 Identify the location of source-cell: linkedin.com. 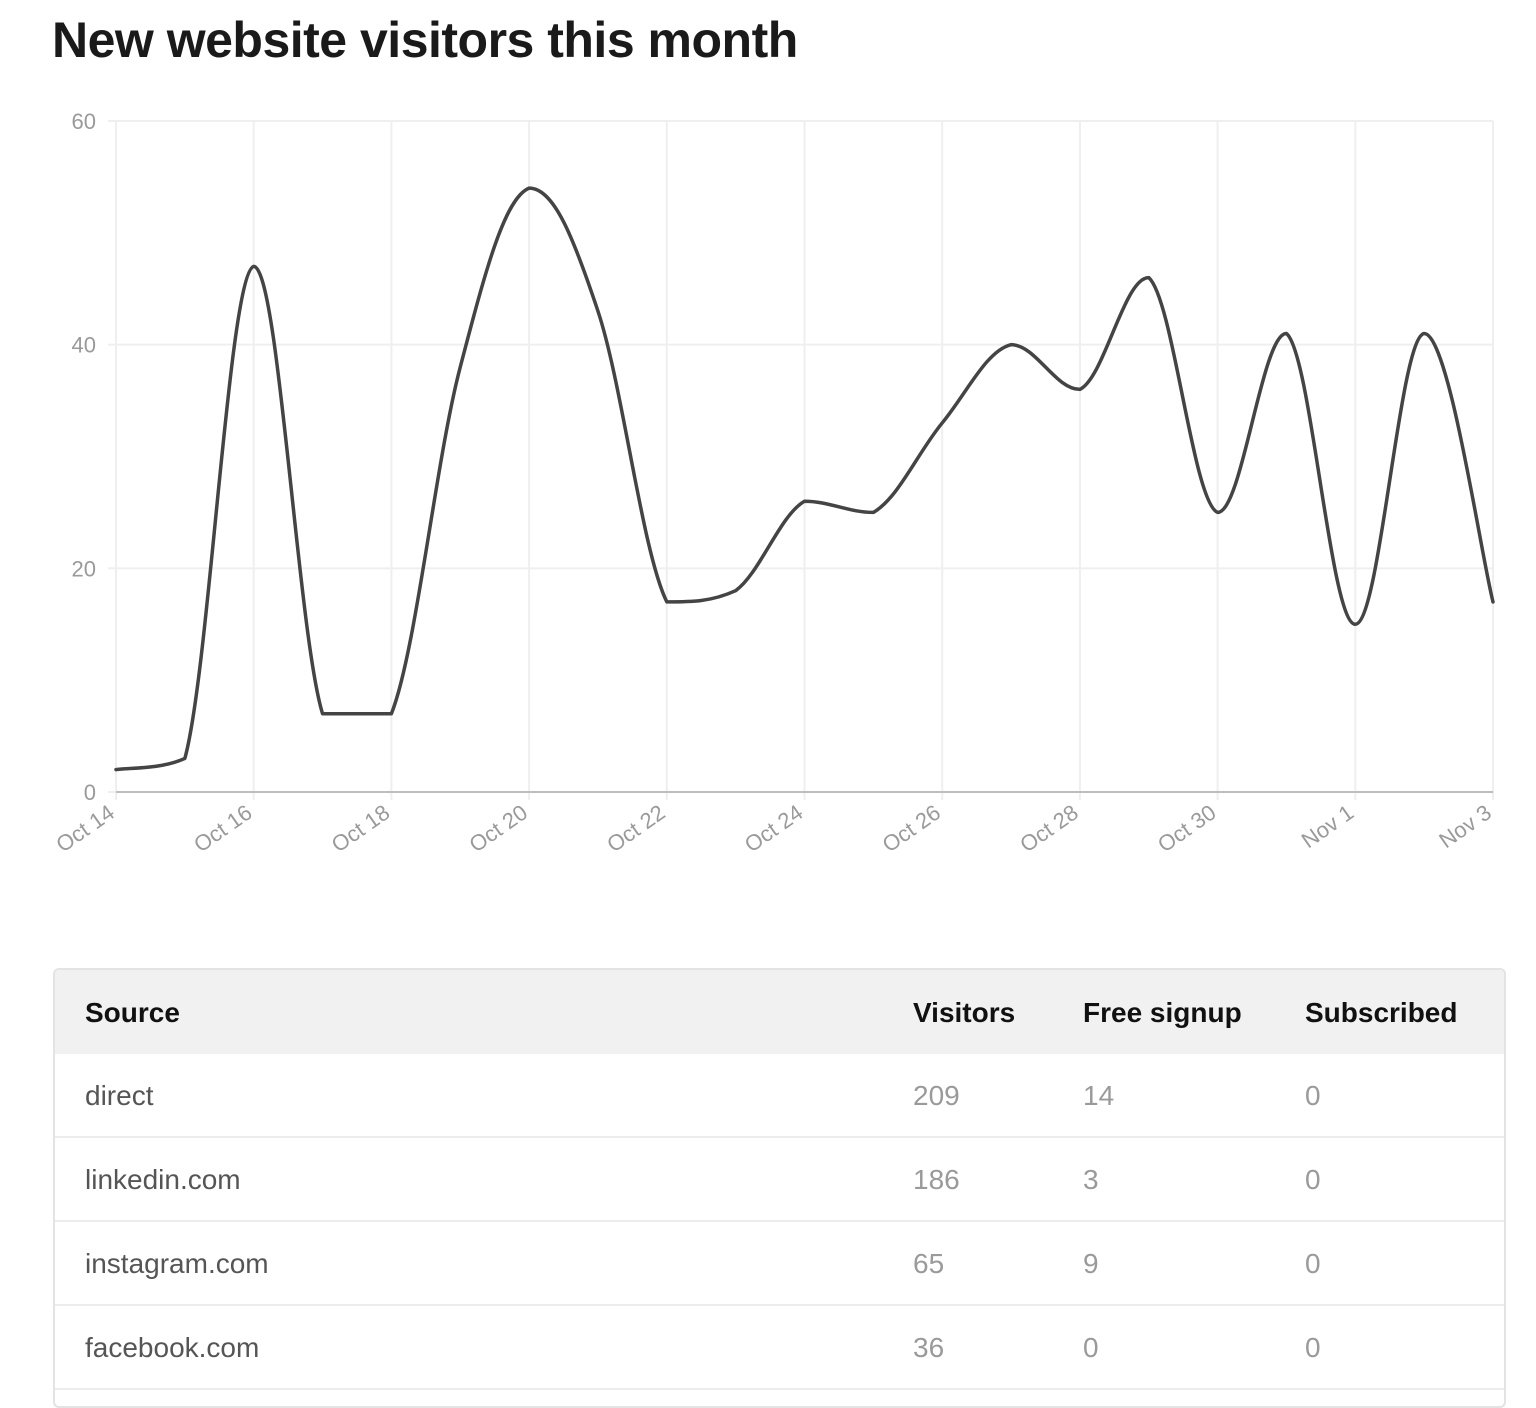
(163, 1179).